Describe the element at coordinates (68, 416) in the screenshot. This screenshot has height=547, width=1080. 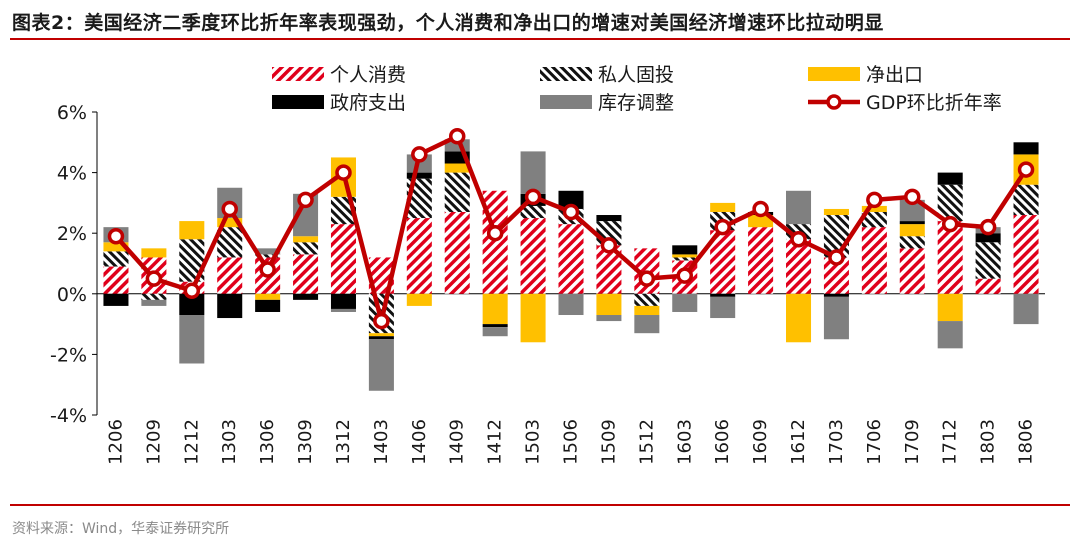
I see `y-tick-label: -4%` at that location.